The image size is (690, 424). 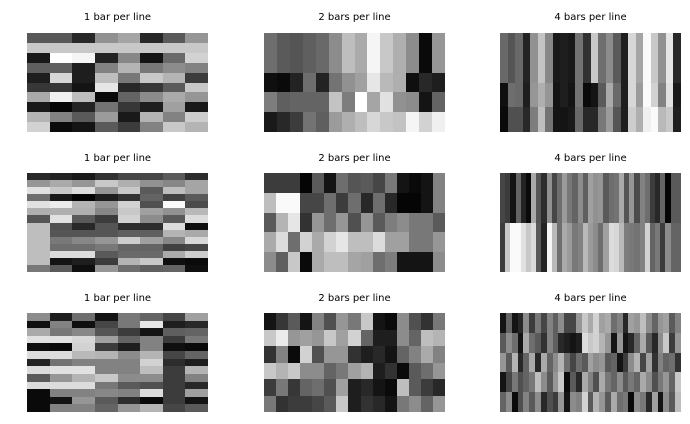 What do you see at coordinates (354, 82) in the screenshot?
I see `heatmap-panel` at bounding box center [354, 82].